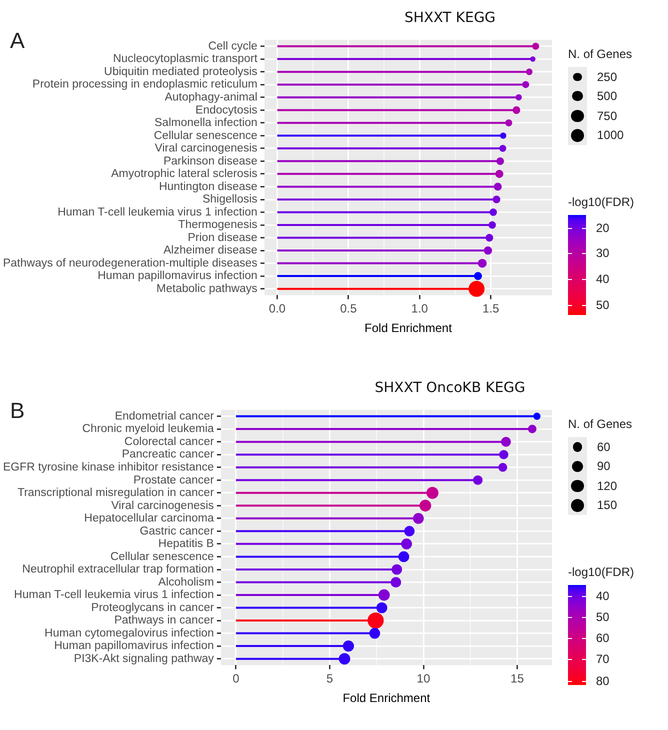 The width and height of the screenshot is (668, 730). I want to click on y-tick-label: Cell cycle, so click(233, 46).